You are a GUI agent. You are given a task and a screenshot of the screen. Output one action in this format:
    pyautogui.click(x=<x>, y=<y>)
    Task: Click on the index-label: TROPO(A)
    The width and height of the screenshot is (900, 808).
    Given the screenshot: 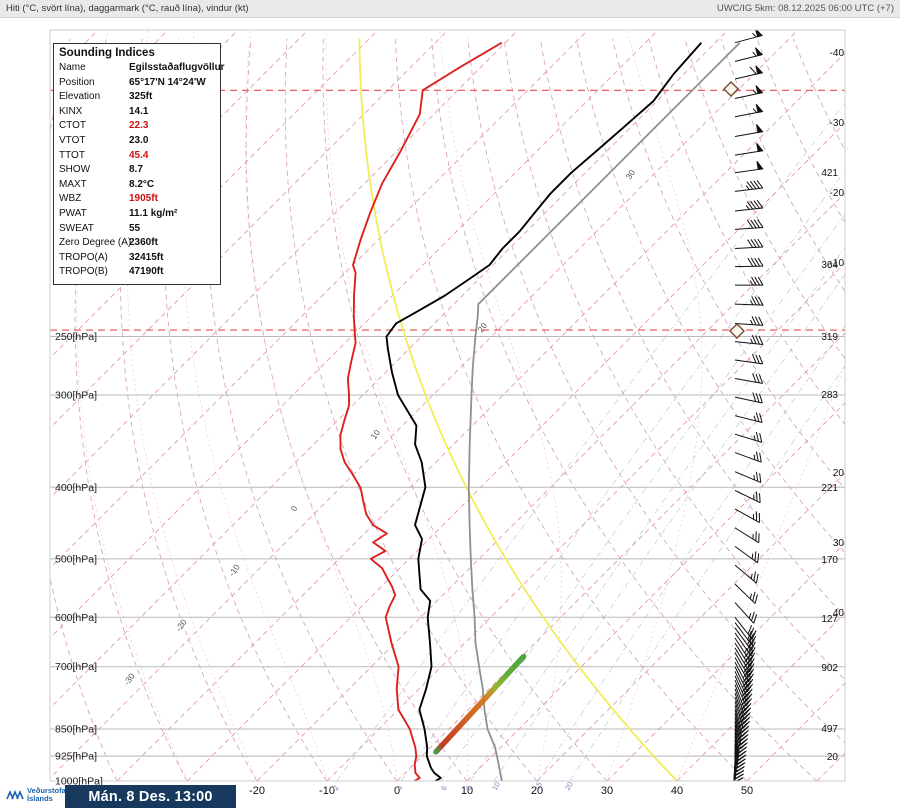 What is the action you would take?
    pyautogui.click(x=83, y=257)
    